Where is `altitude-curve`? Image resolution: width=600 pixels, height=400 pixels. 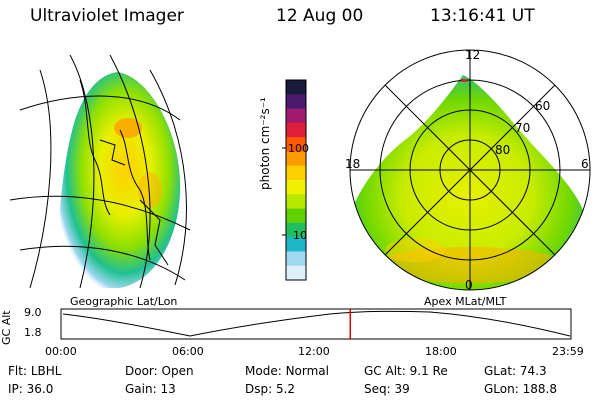
altitude-curve is located at coordinates (316, 323).